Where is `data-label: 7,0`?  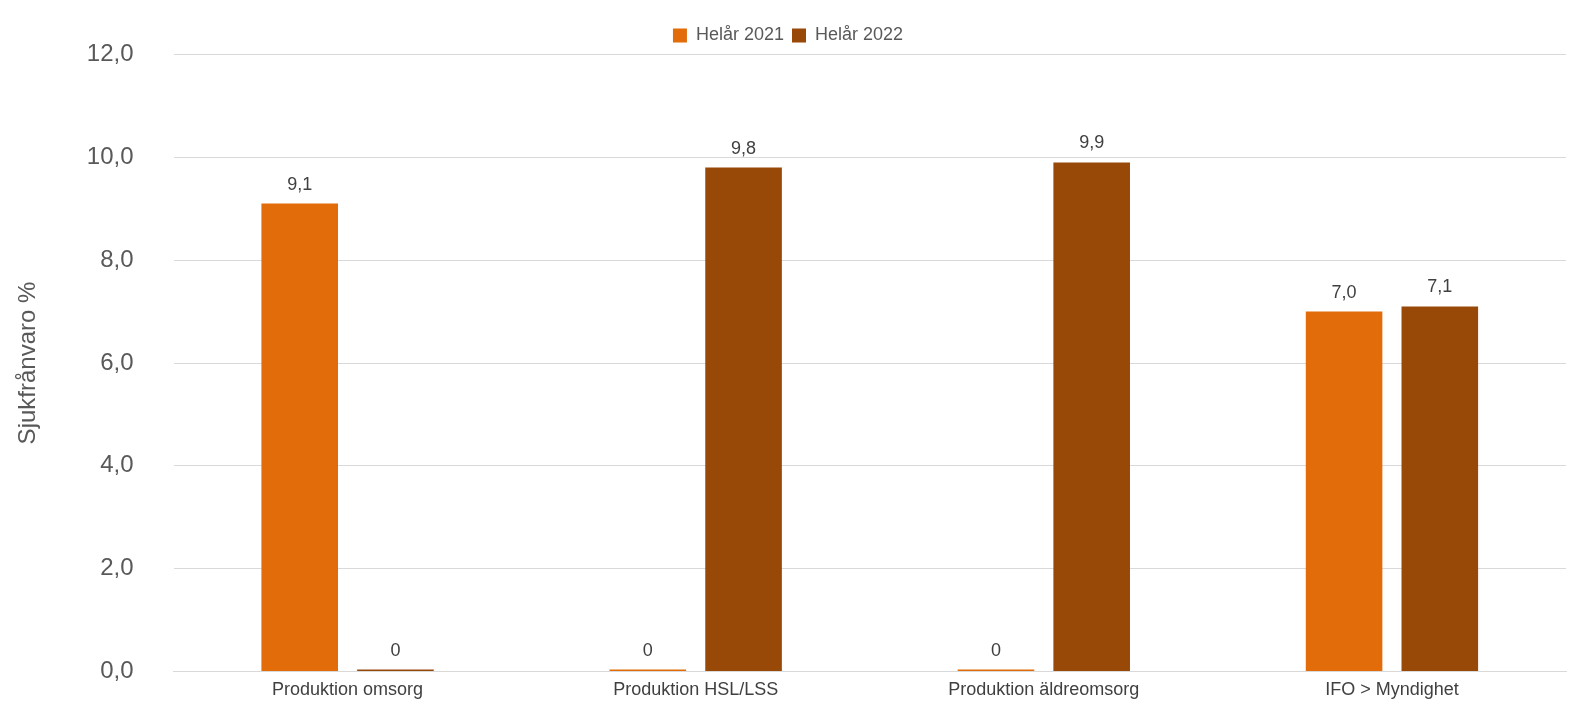 data-label: 7,0 is located at coordinates (1344, 291).